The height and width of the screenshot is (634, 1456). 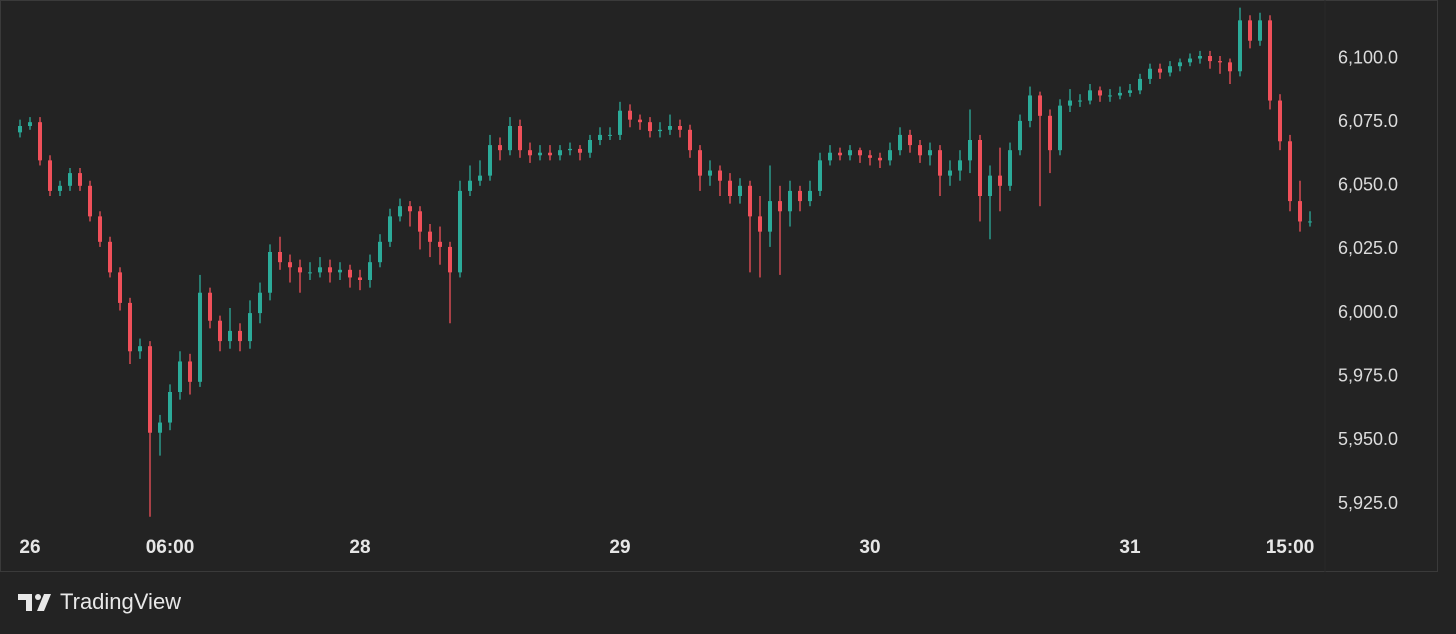 I want to click on y-tick-label: 6,000.0, so click(x=1368, y=312).